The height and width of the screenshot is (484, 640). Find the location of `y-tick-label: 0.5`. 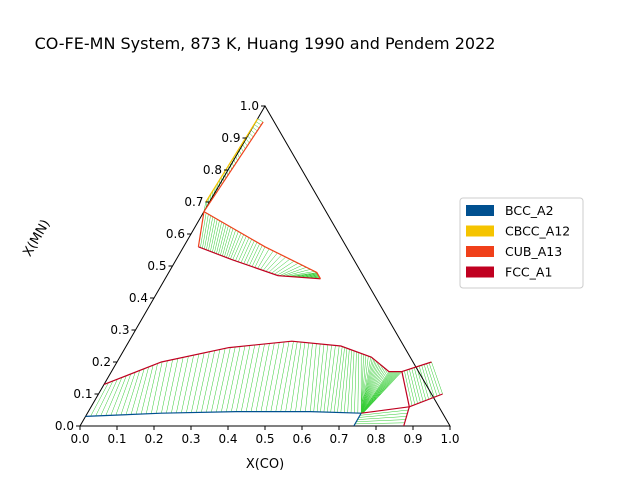

y-tick-label: 0.5 is located at coordinates (156, 266).